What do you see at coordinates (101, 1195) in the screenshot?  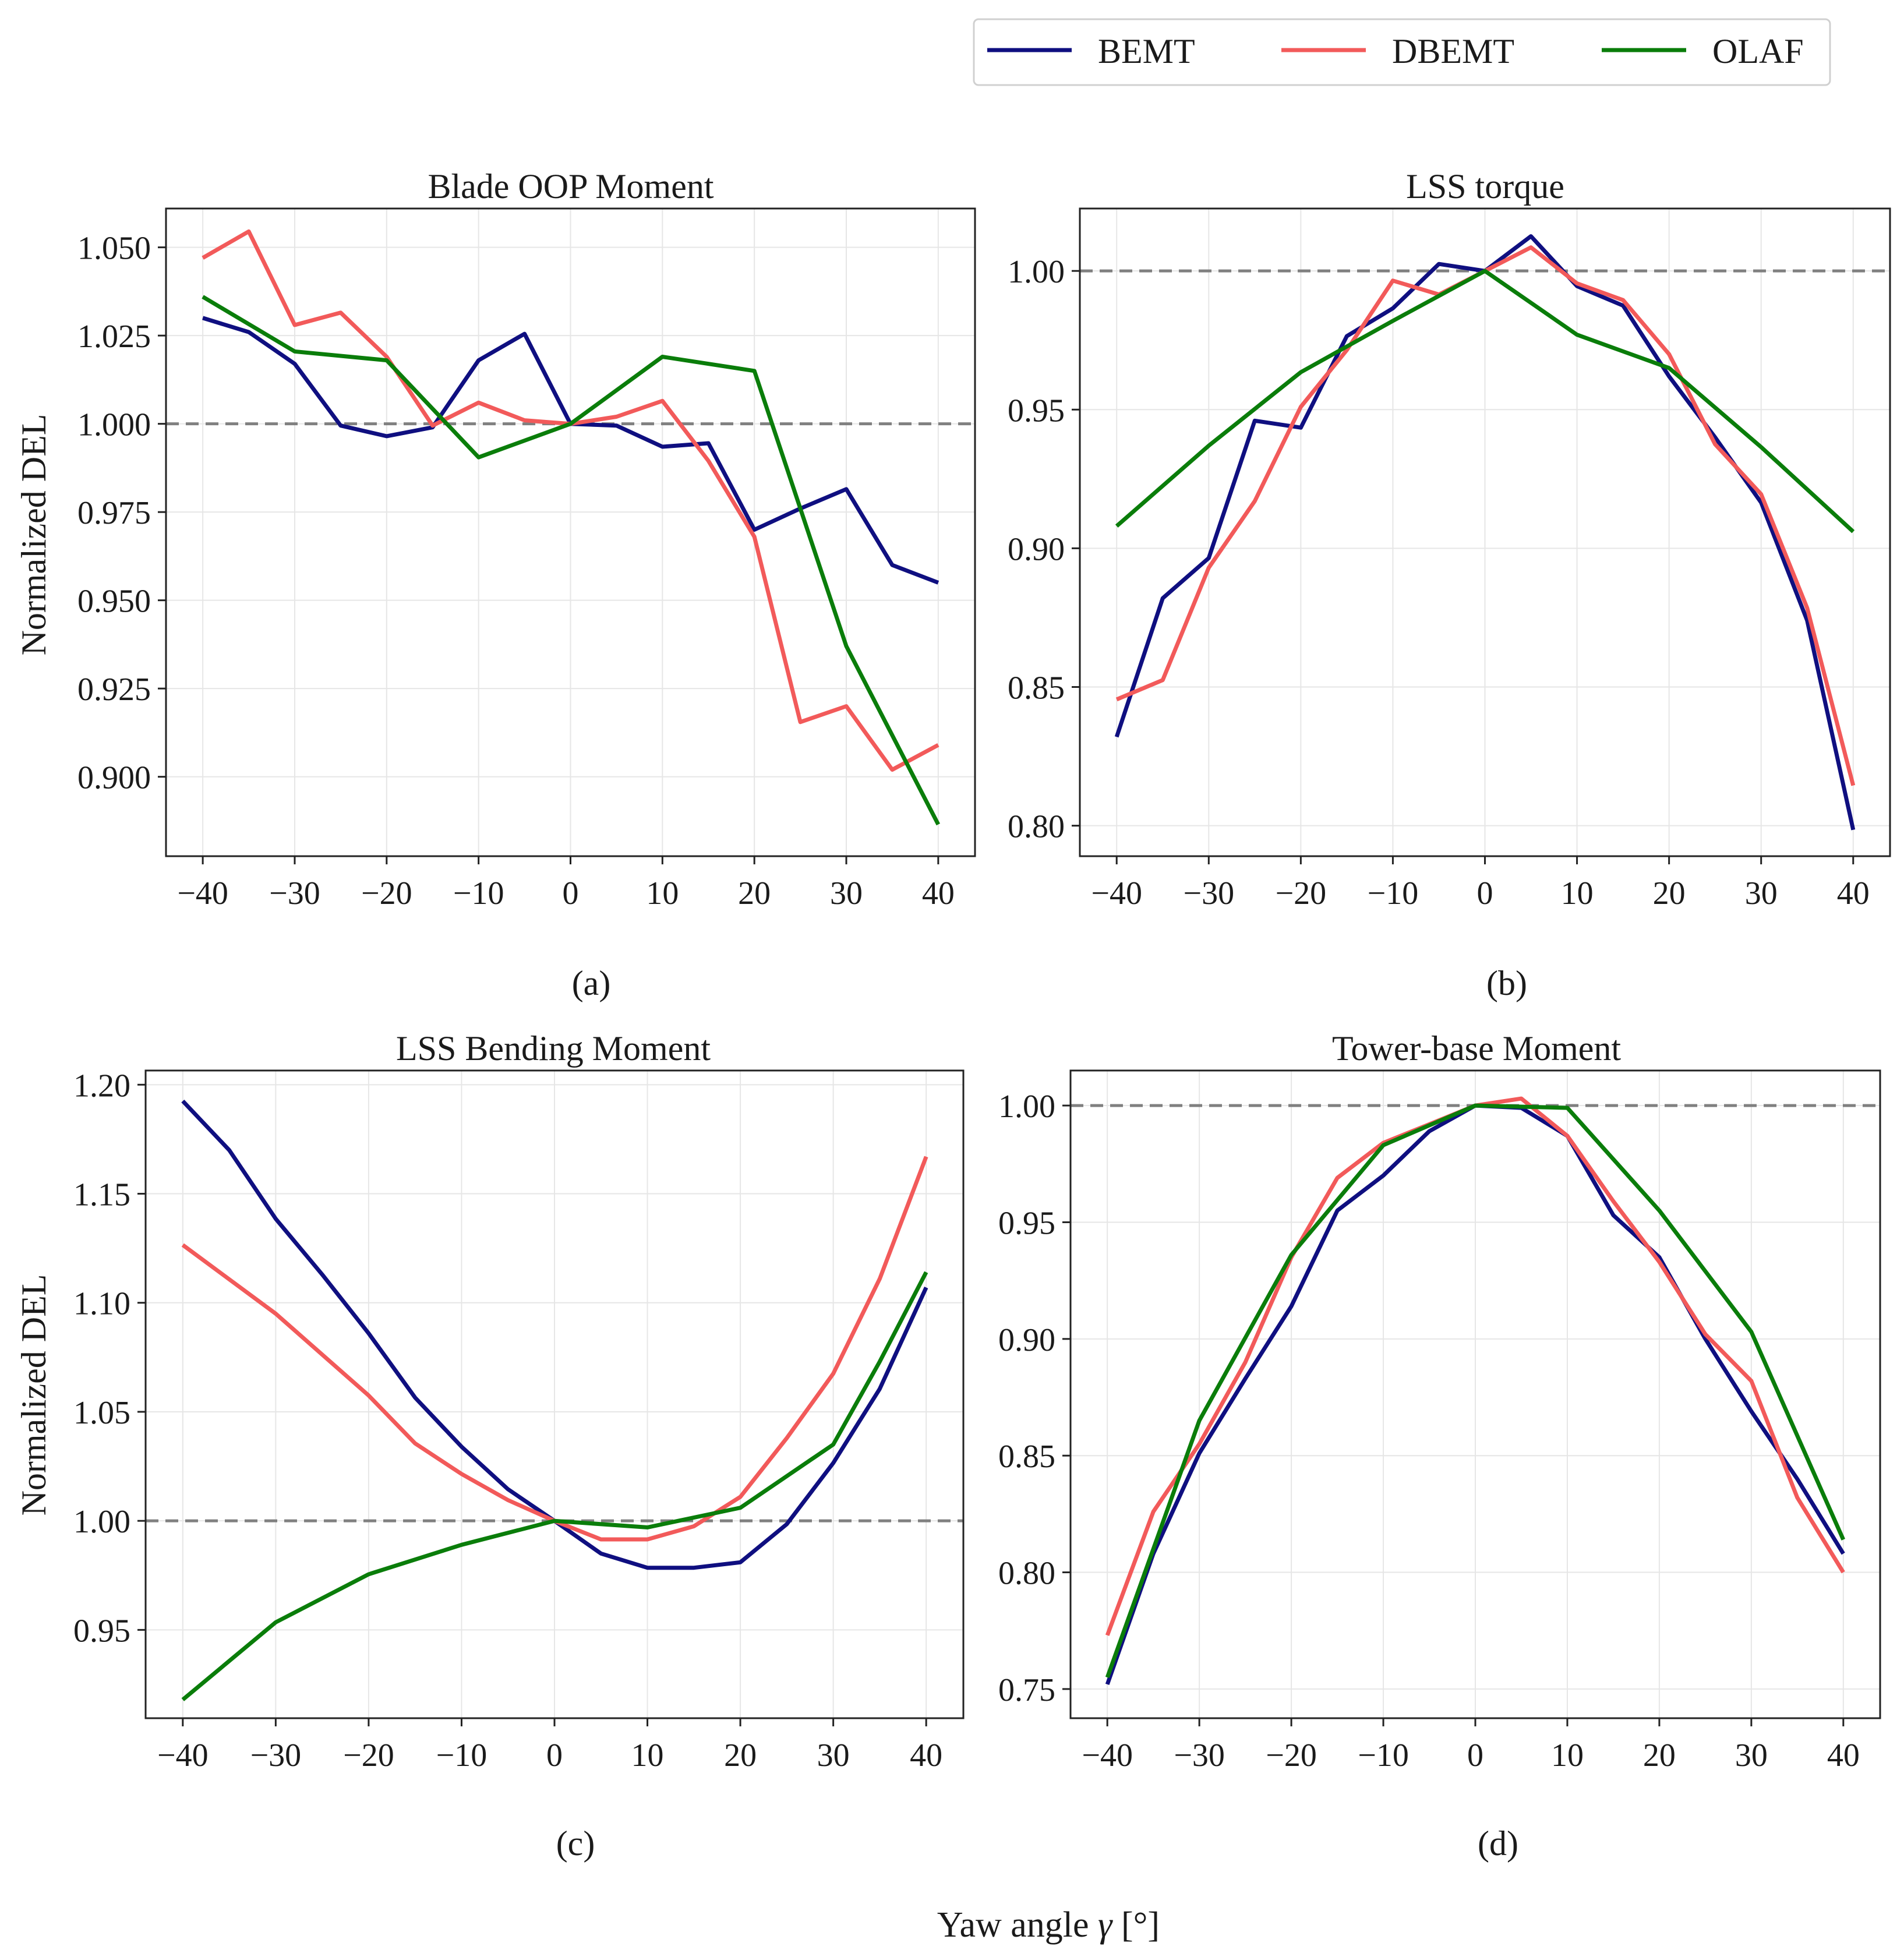 I see `subplot-c-ytick-label-4: 1.15` at bounding box center [101, 1195].